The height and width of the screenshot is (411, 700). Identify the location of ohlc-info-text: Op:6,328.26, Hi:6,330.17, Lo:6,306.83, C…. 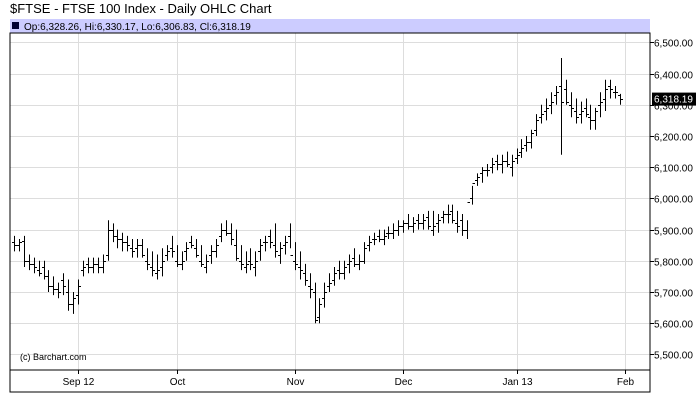
(137, 27).